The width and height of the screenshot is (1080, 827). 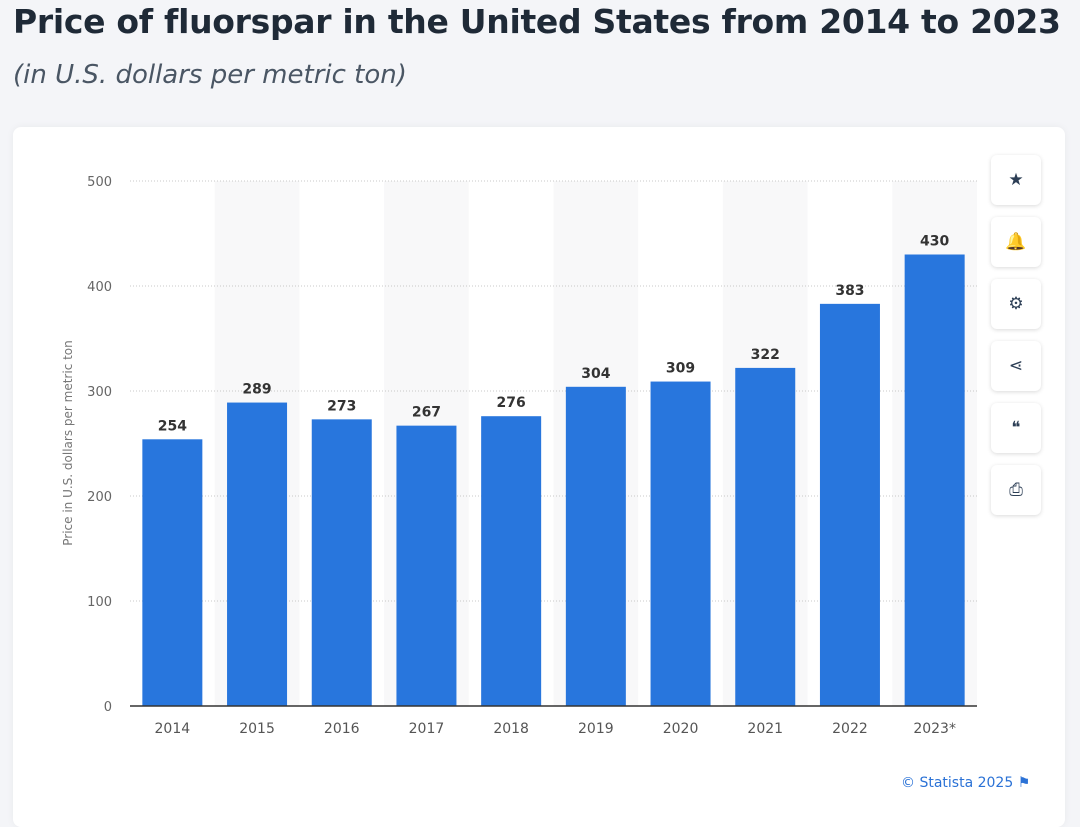 What do you see at coordinates (210, 75) in the screenshot?
I see `page-subtitle: (in U.S. dollars per metric ton)` at bounding box center [210, 75].